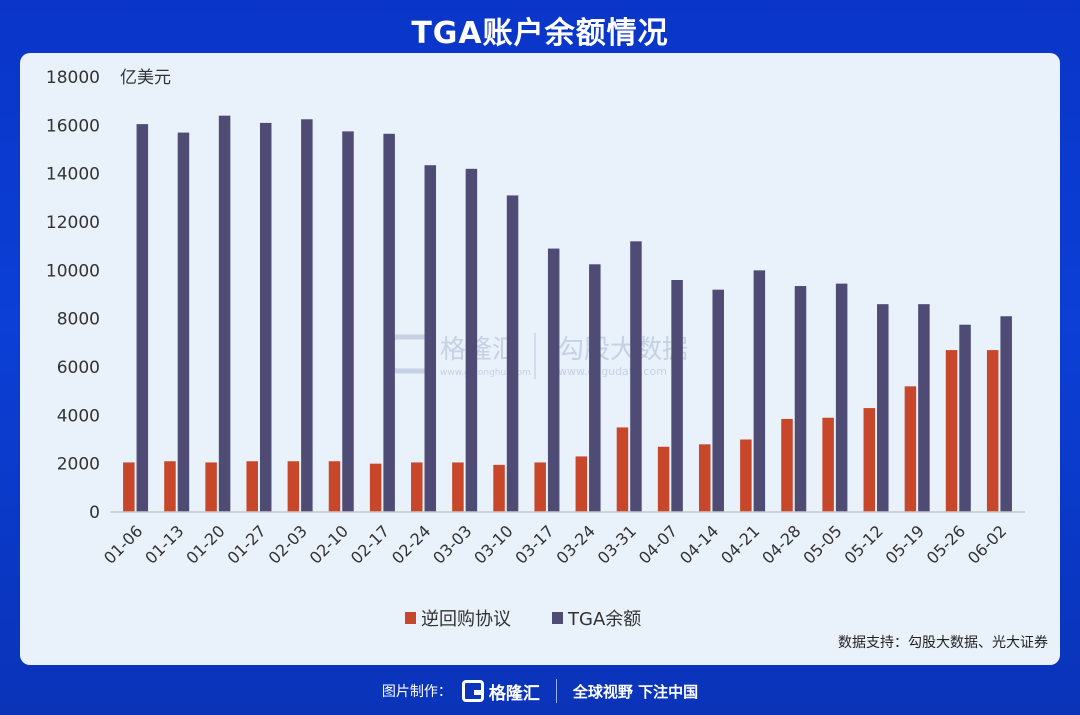 Image resolution: width=1080 pixels, height=715 pixels. What do you see at coordinates (479, 350) in the screenshot?
I see `watermark-left-brand: 格隆汇` at bounding box center [479, 350].